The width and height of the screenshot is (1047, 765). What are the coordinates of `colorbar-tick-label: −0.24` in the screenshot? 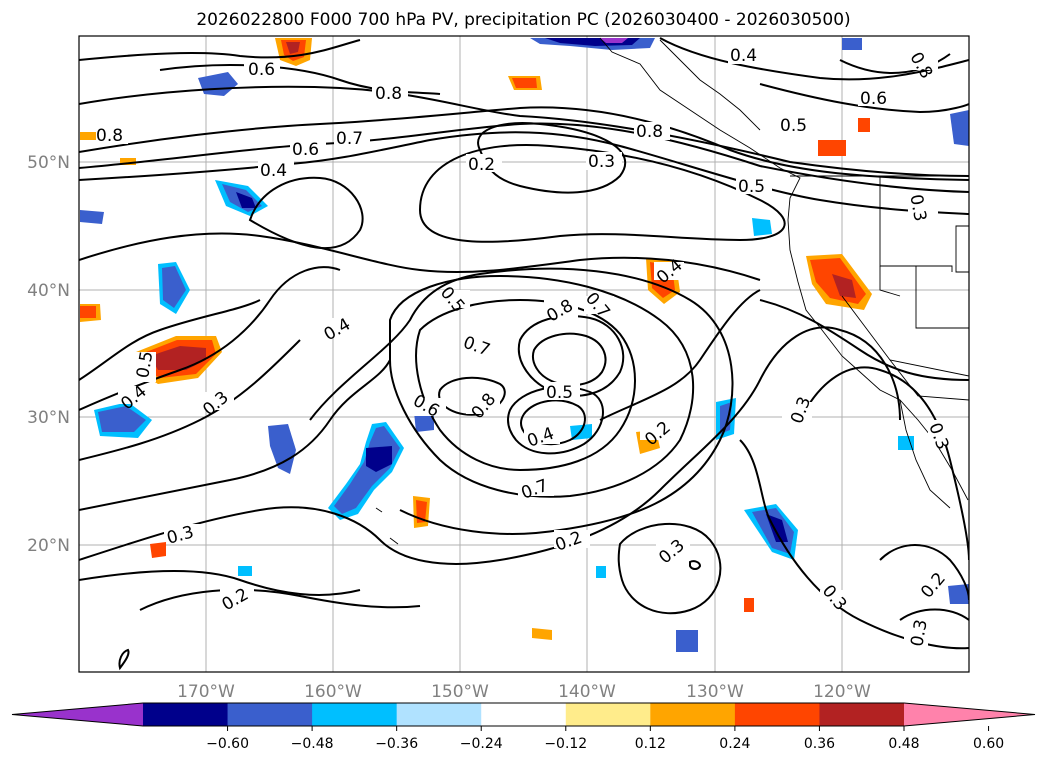 It's located at (481, 744).